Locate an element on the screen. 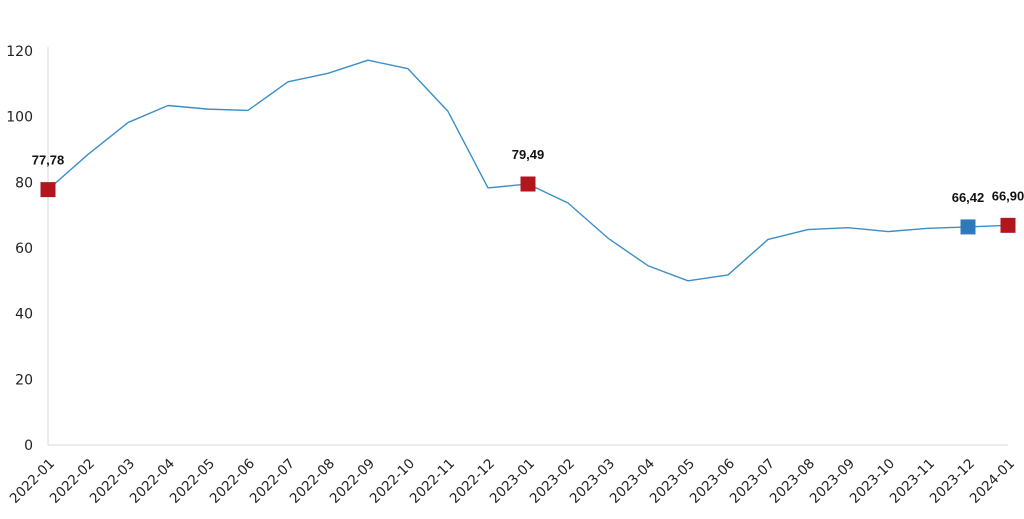  y-tick-label: 0 is located at coordinates (28, 446).